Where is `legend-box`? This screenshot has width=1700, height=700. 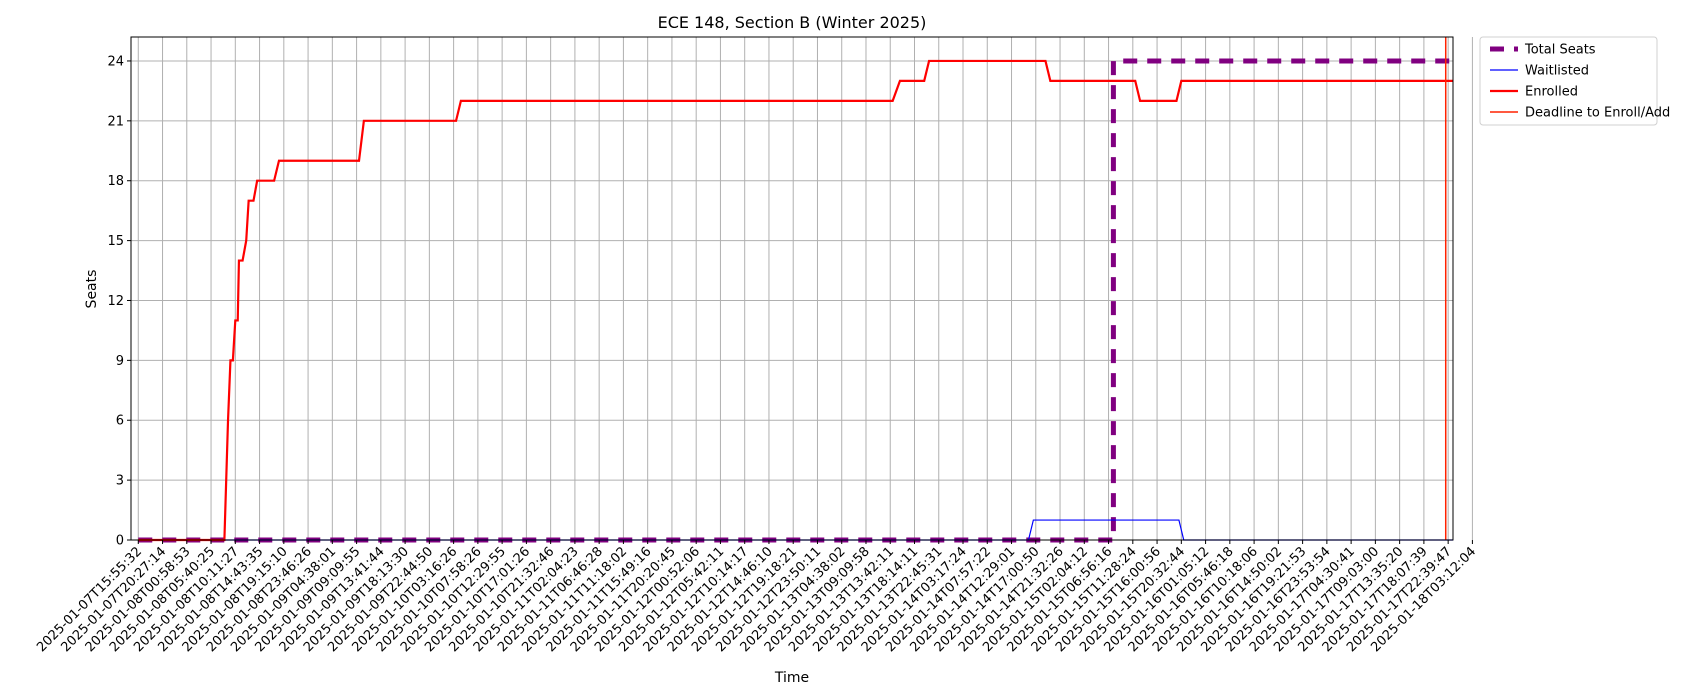
legend-box is located at coordinates (1568, 81).